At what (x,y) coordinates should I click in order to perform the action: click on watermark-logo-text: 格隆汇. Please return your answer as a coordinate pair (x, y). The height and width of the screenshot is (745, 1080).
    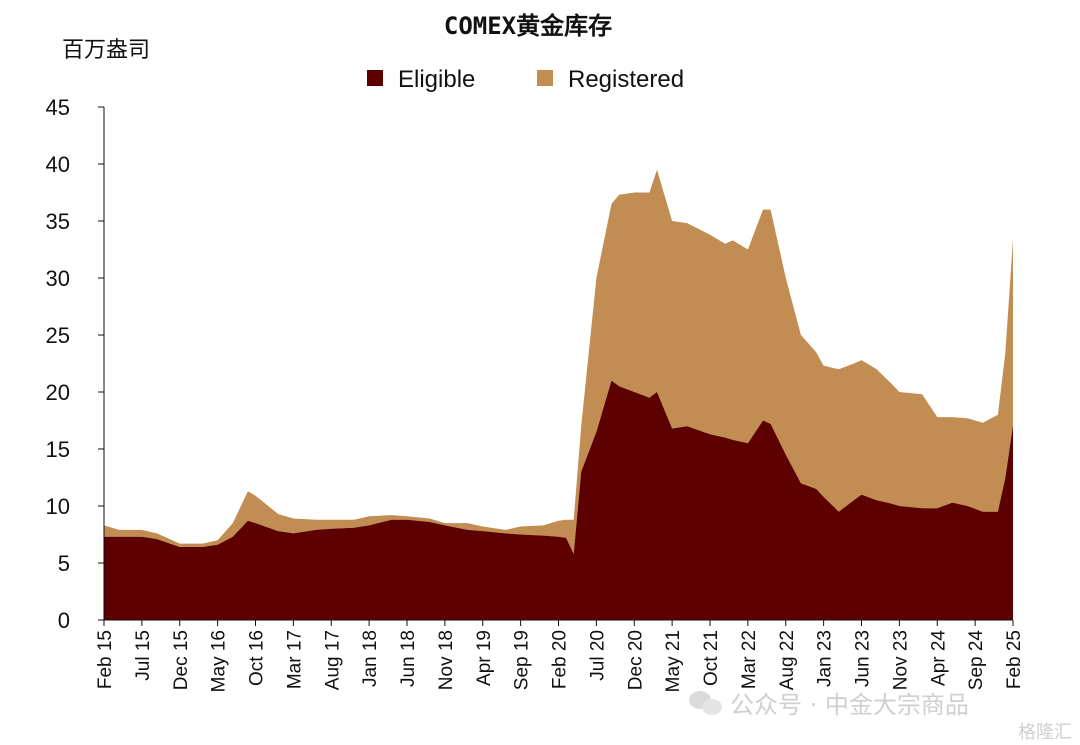
    Looking at the image, I should click on (1045, 732).